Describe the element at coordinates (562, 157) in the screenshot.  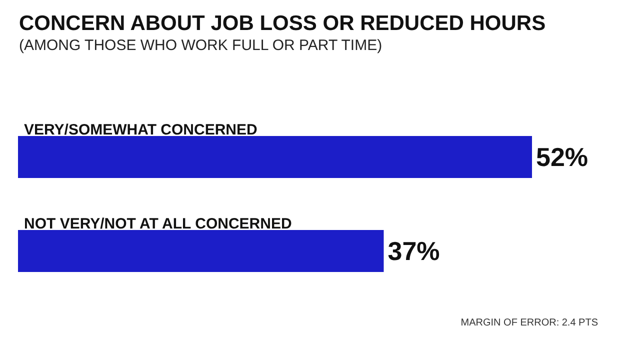
I see `data-label: 52%` at that location.